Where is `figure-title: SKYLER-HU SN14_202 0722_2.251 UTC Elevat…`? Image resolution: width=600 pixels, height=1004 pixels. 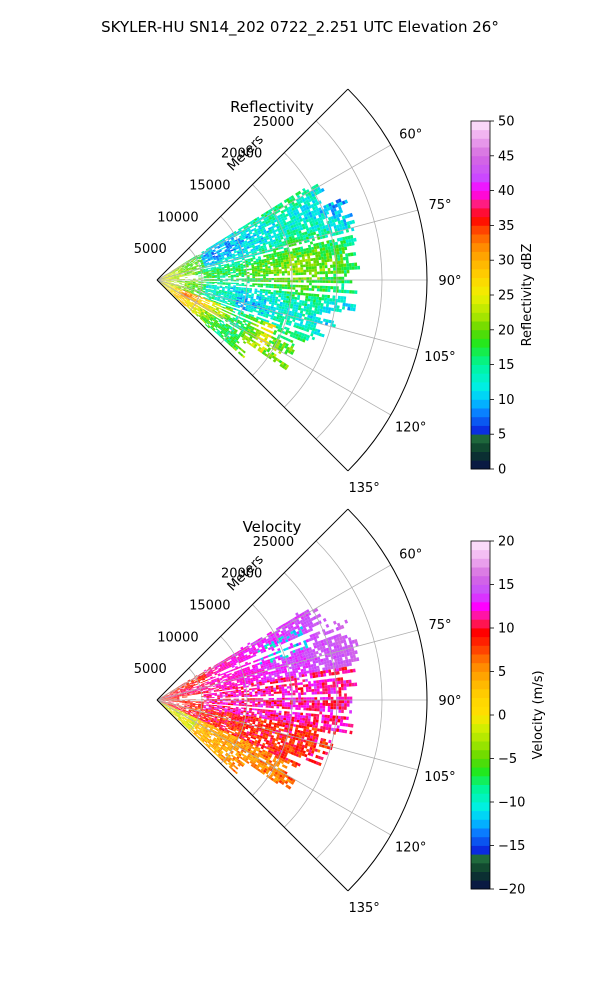 figure-title: SKYLER-HU SN14_202 0722_2.251 UTC Elevat… is located at coordinates (300, 27).